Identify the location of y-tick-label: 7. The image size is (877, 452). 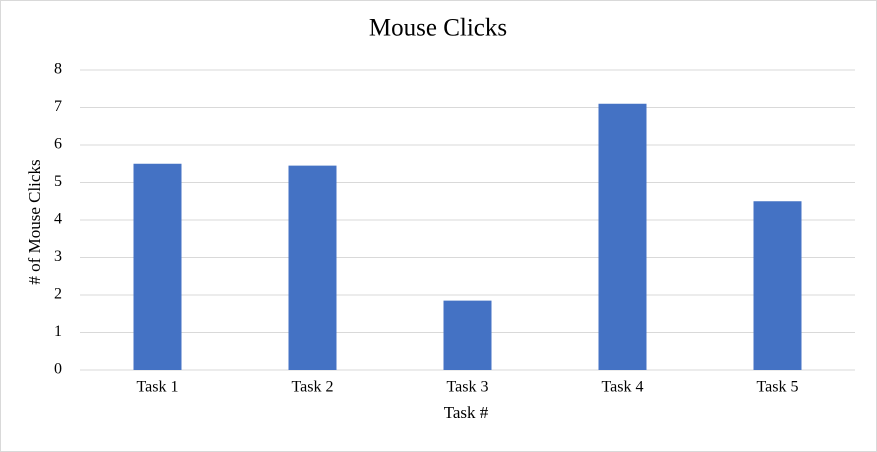
(58, 106).